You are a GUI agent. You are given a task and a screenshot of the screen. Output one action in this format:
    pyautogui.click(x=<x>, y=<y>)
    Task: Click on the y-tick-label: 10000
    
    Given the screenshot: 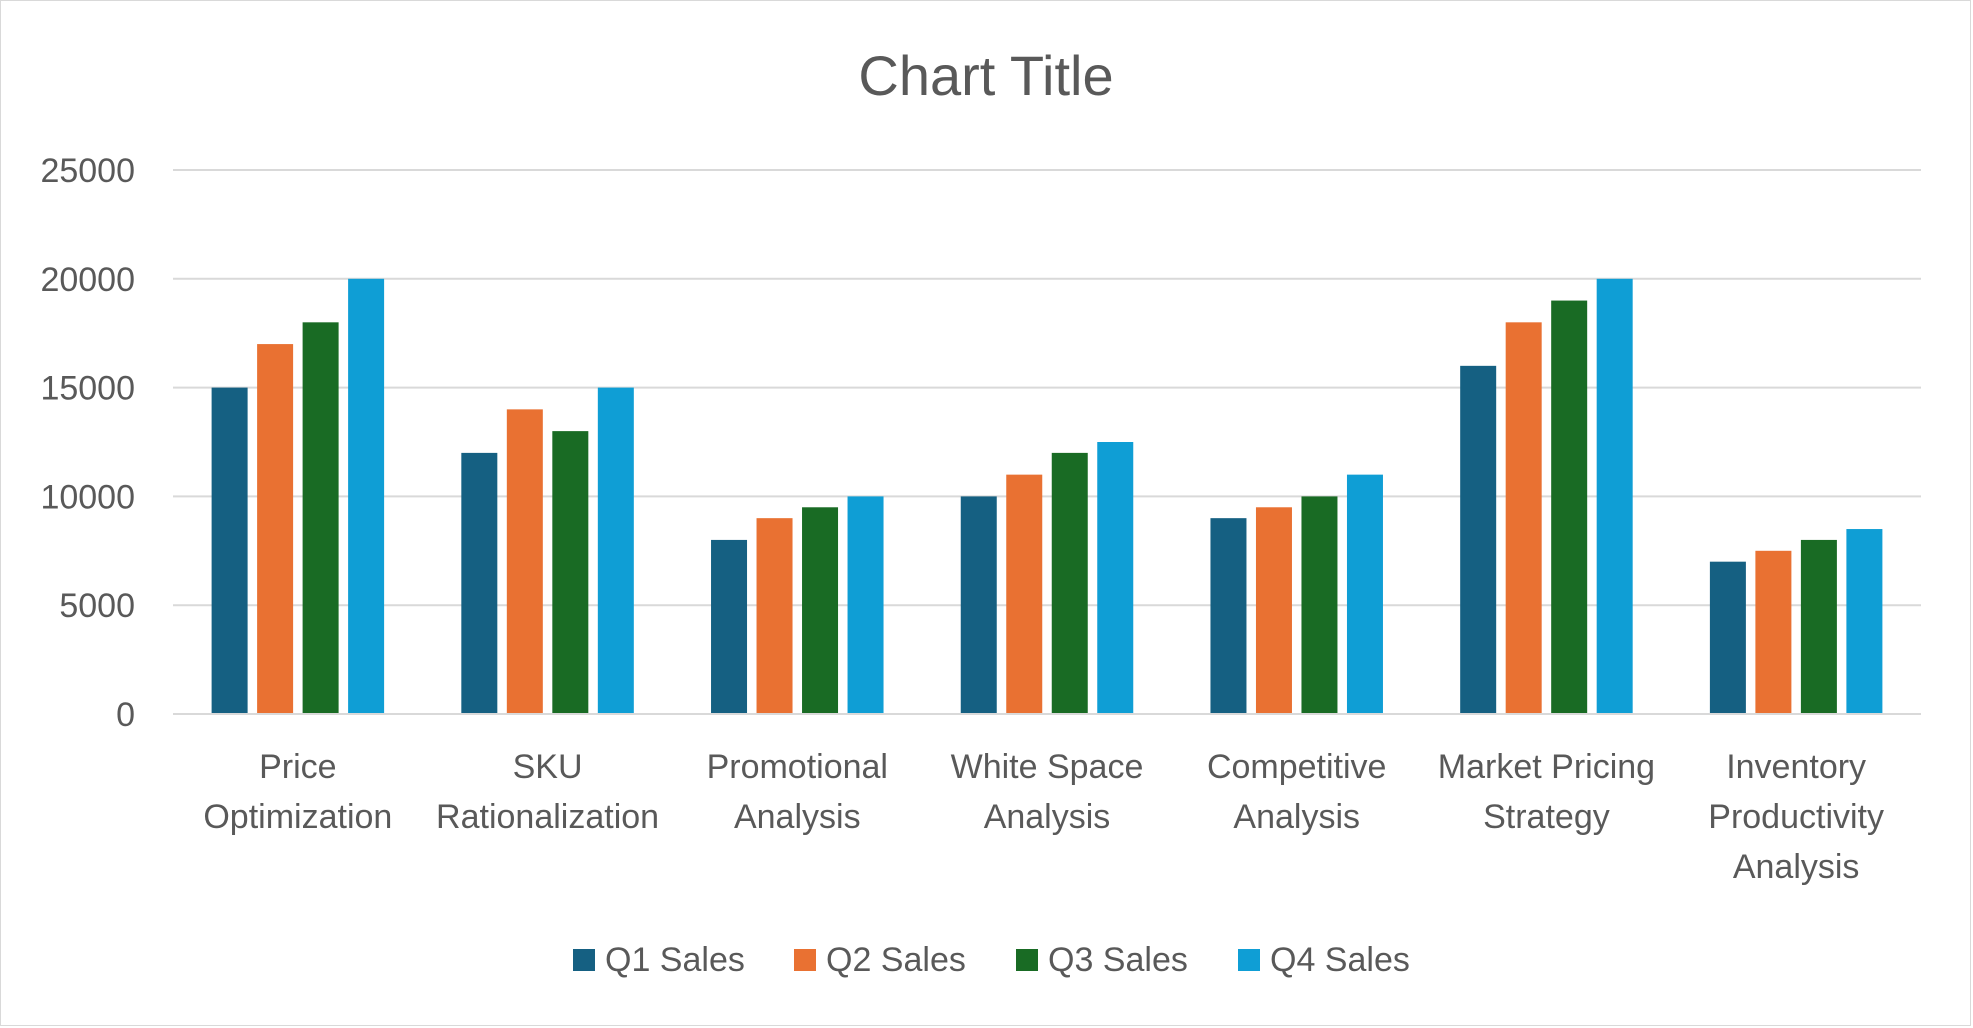 What is the action you would take?
    pyautogui.click(x=87, y=497)
    